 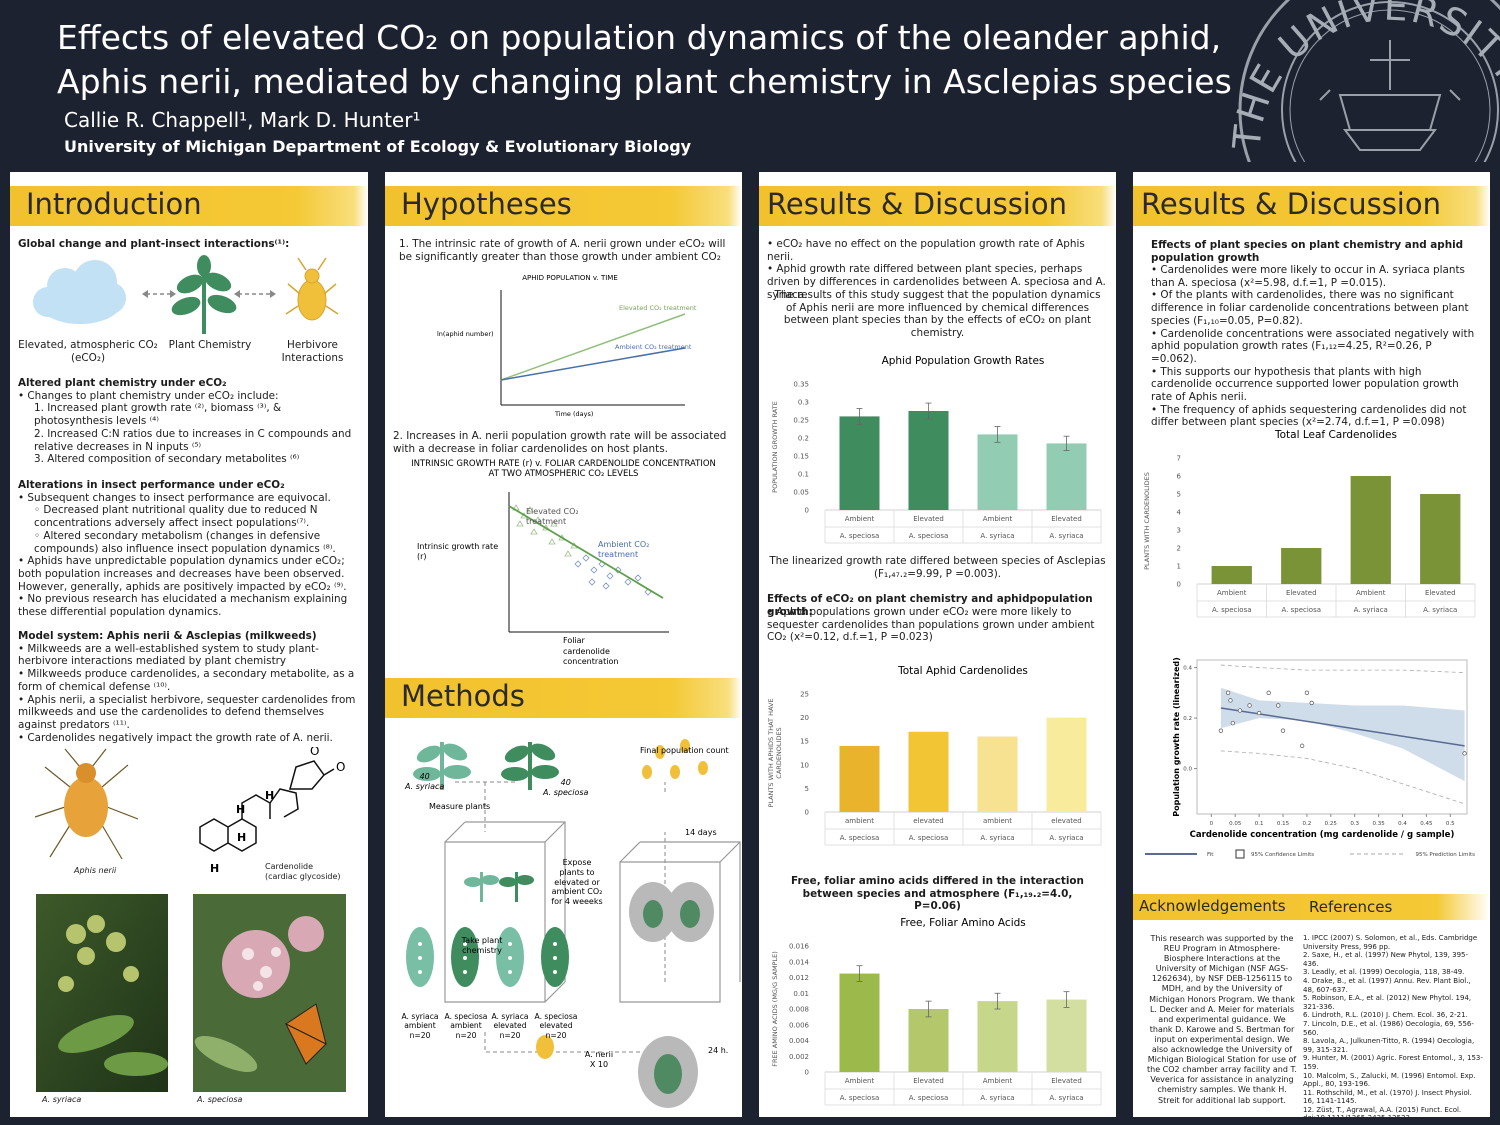 What do you see at coordinates (804, 765) in the screenshot?
I see `y-tick-label: 10` at bounding box center [804, 765].